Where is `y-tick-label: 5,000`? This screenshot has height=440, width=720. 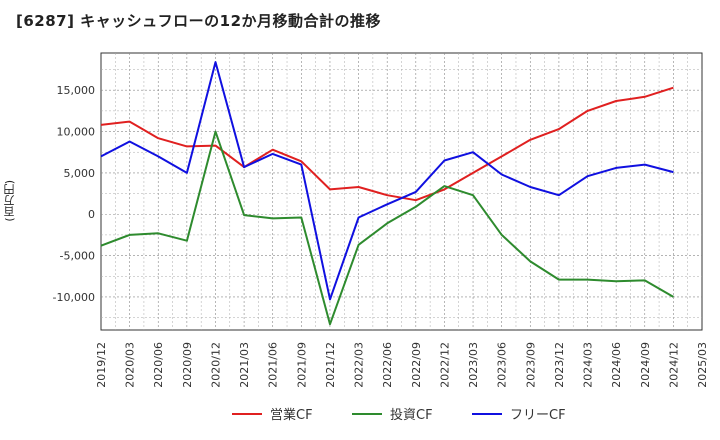 y-tick-label: 5,000 is located at coordinates (80, 173).